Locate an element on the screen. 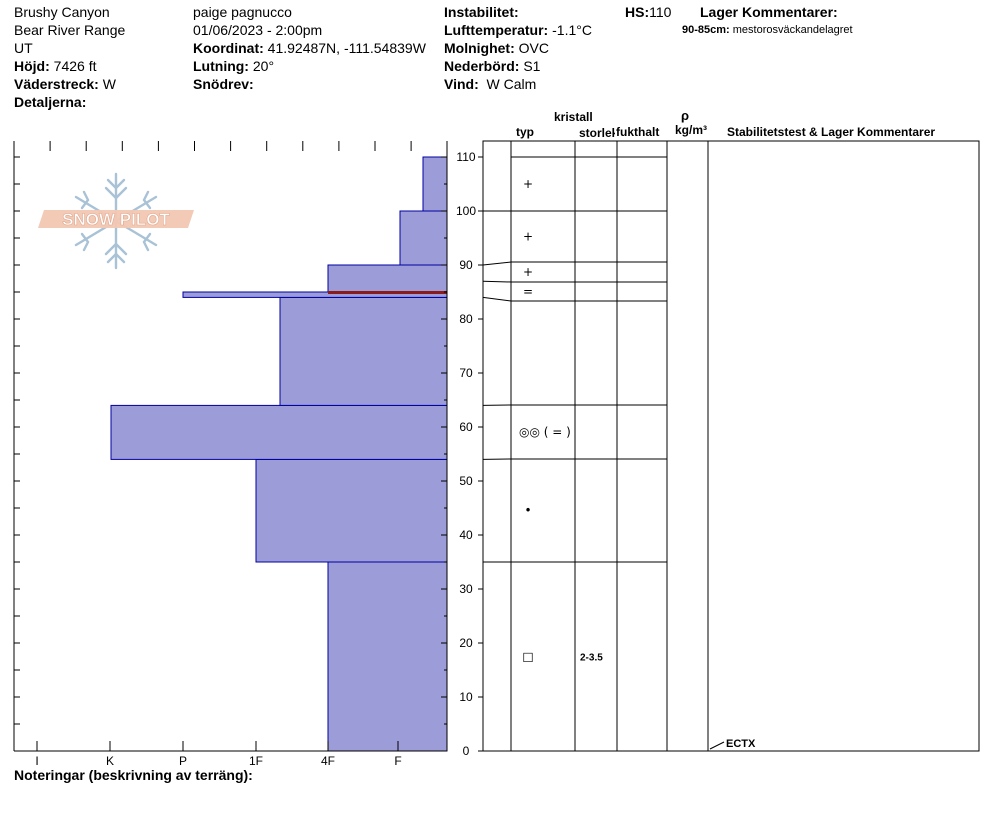  snow-pilot-logo: SNOW PILOT is located at coordinates (116, 221).